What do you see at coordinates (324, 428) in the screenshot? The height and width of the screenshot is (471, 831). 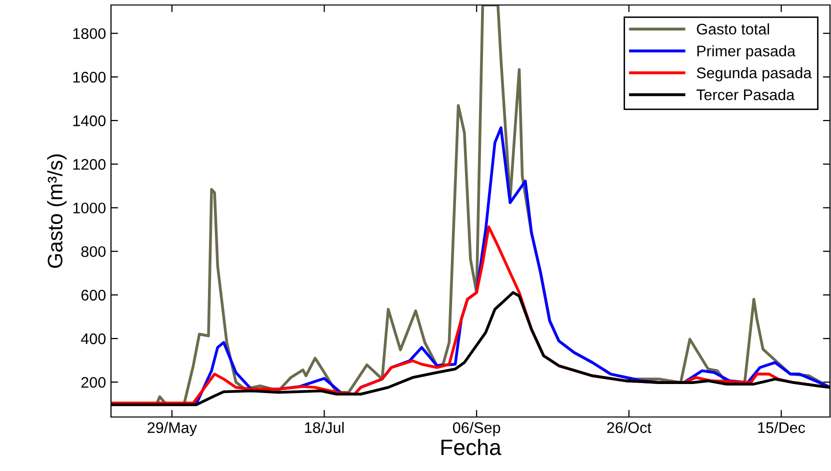 I see `x-tick-label: 18/Jul` at bounding box center [324, 428].